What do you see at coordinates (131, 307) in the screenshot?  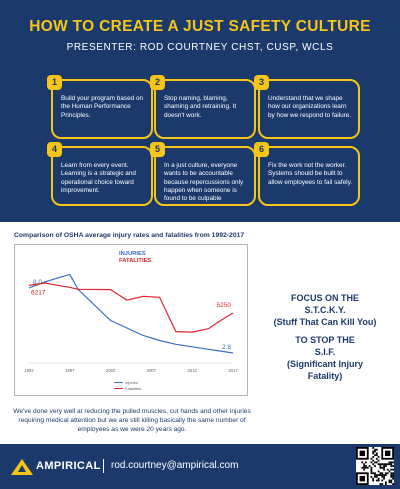 I see `series-line-fatalities` at bounding box center [131, 307].